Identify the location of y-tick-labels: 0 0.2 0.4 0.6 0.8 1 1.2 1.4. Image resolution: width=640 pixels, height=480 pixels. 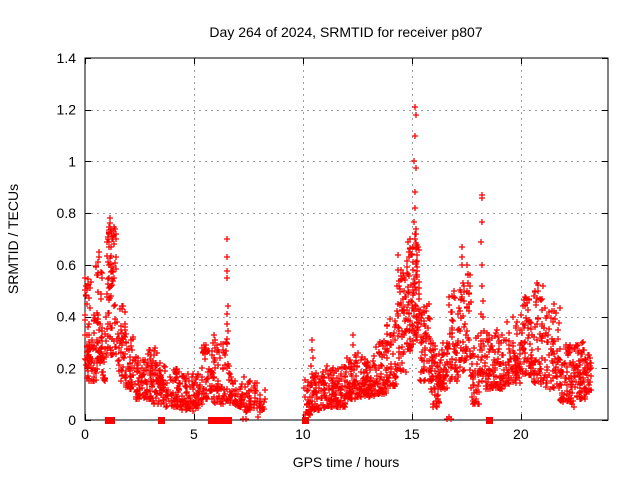
(67, 239).